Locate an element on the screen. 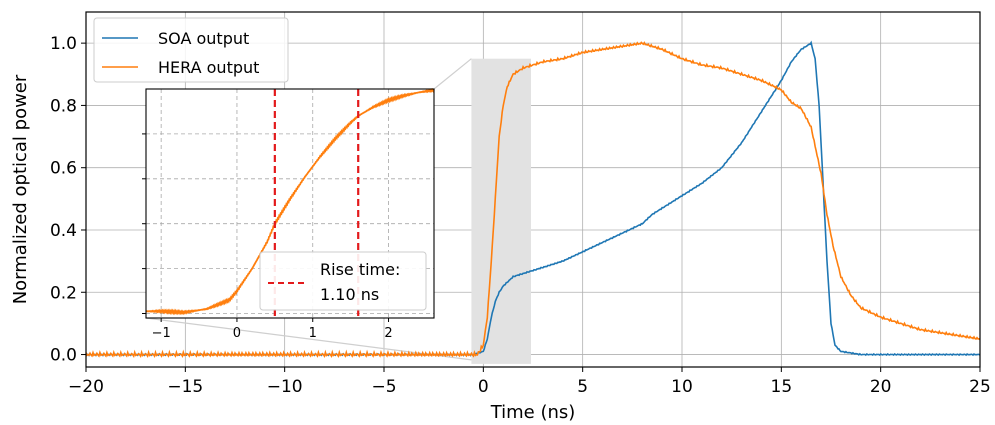 The height and width of the screenshot is (425, 995). inset-legend-value: 1.10 ns is located at coordinates (349, 294).